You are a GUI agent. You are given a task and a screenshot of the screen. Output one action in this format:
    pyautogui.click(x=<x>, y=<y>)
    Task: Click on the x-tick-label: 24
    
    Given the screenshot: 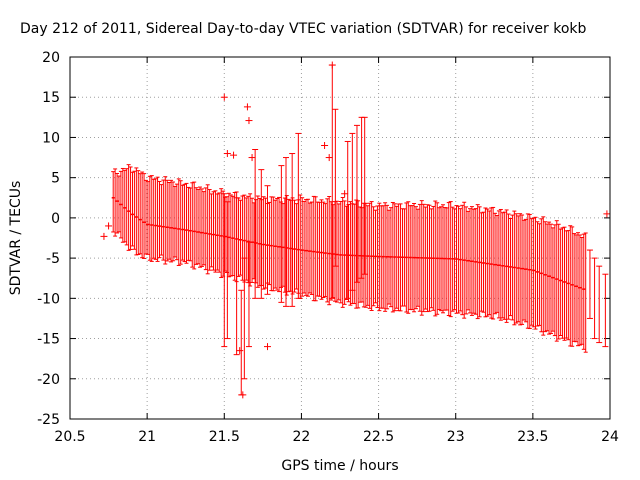 What is the action you would take?
    pyautogui.click(x=610, y=437)
    